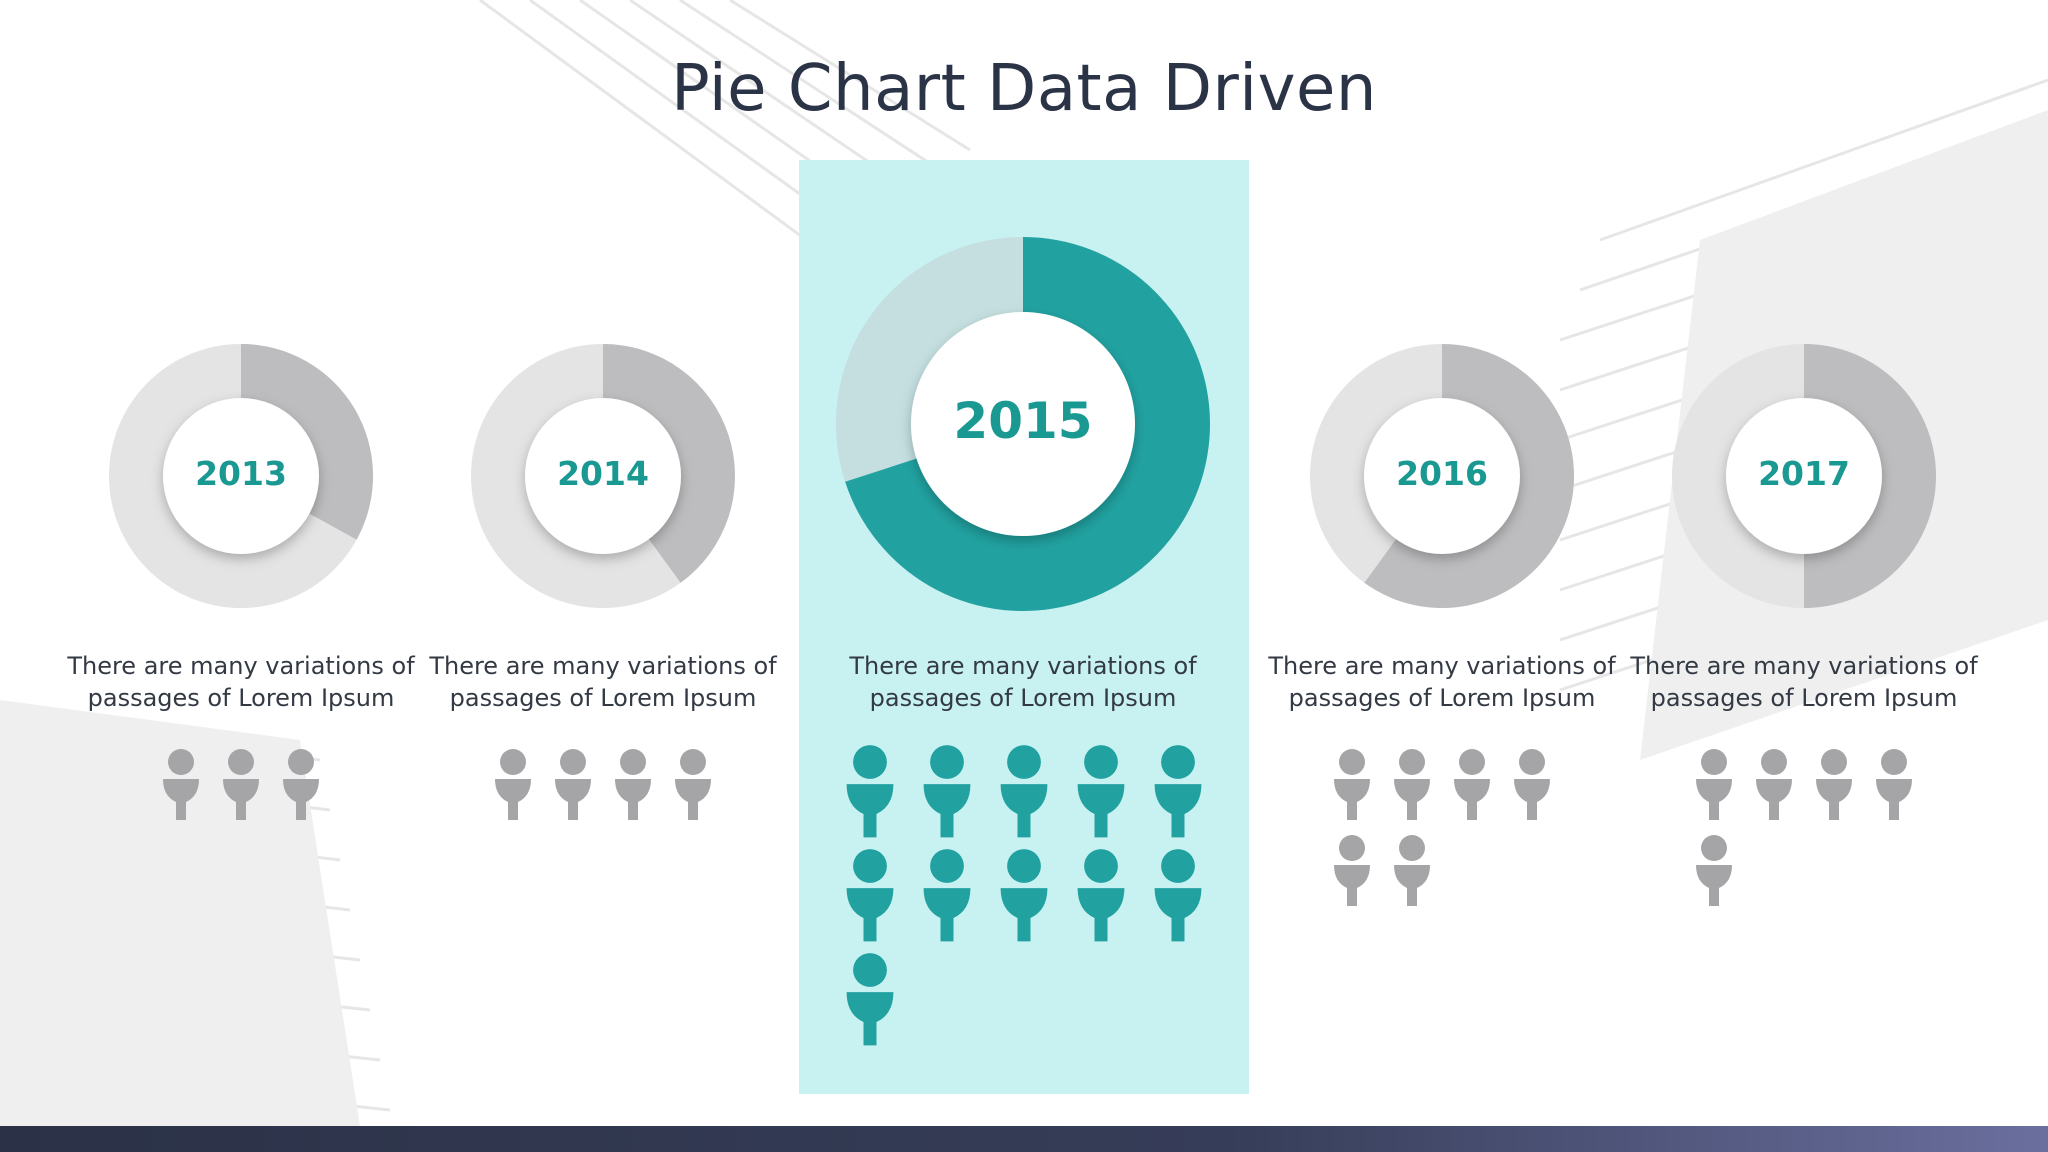  I want to click on donut-2015, so click(1022, 424).